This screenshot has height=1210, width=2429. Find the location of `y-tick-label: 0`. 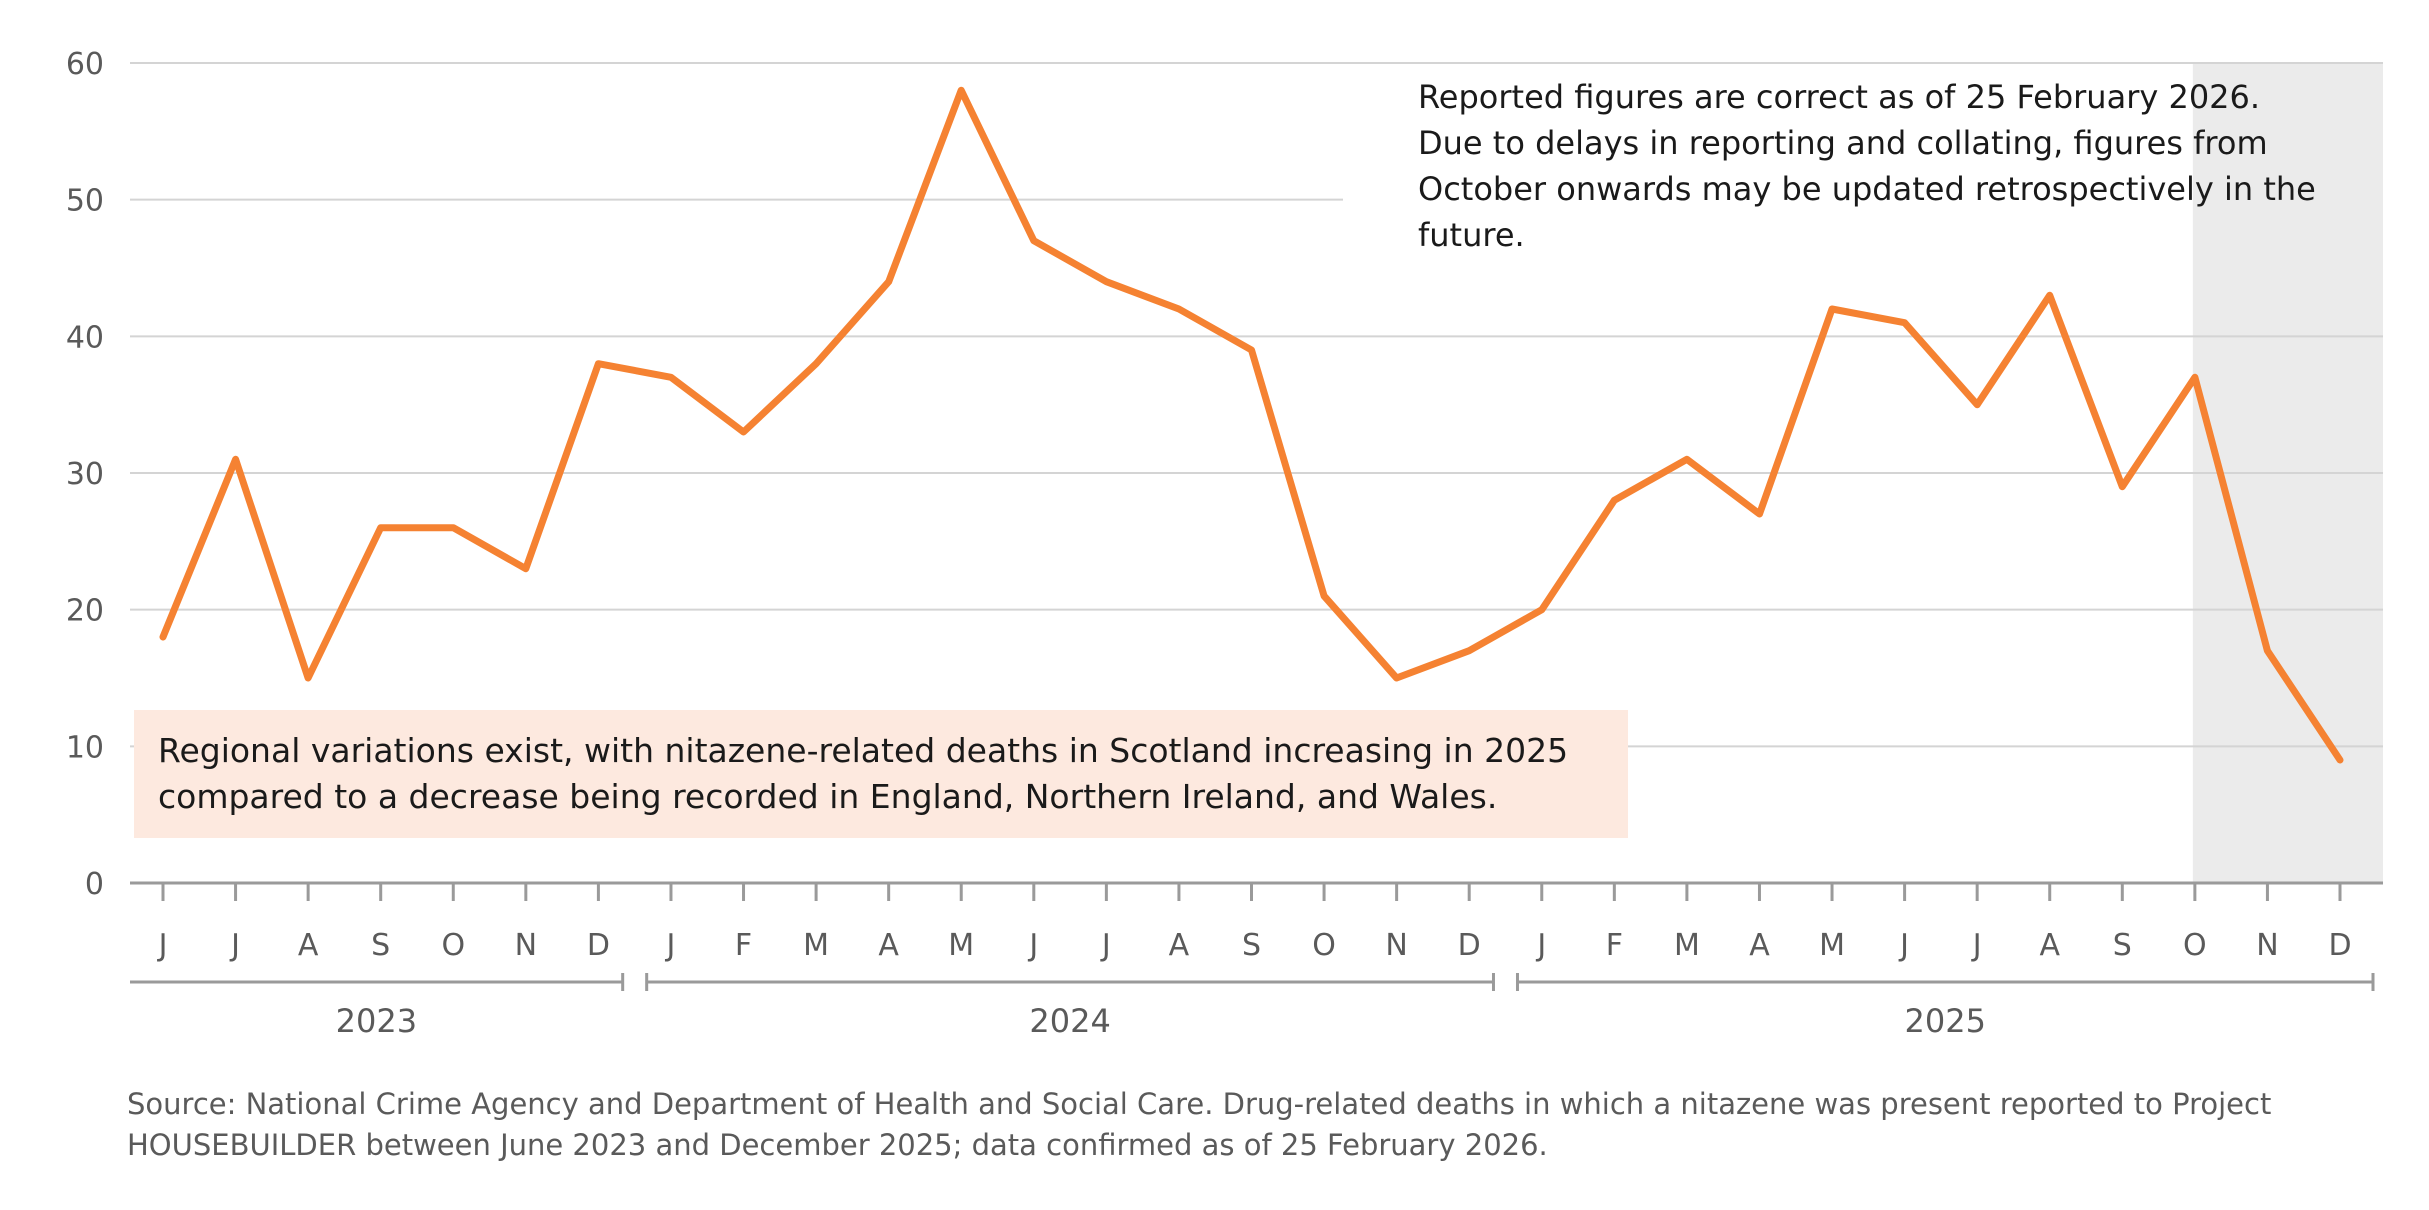

y-tick-label: 0 is located at coordinates (94, 884).